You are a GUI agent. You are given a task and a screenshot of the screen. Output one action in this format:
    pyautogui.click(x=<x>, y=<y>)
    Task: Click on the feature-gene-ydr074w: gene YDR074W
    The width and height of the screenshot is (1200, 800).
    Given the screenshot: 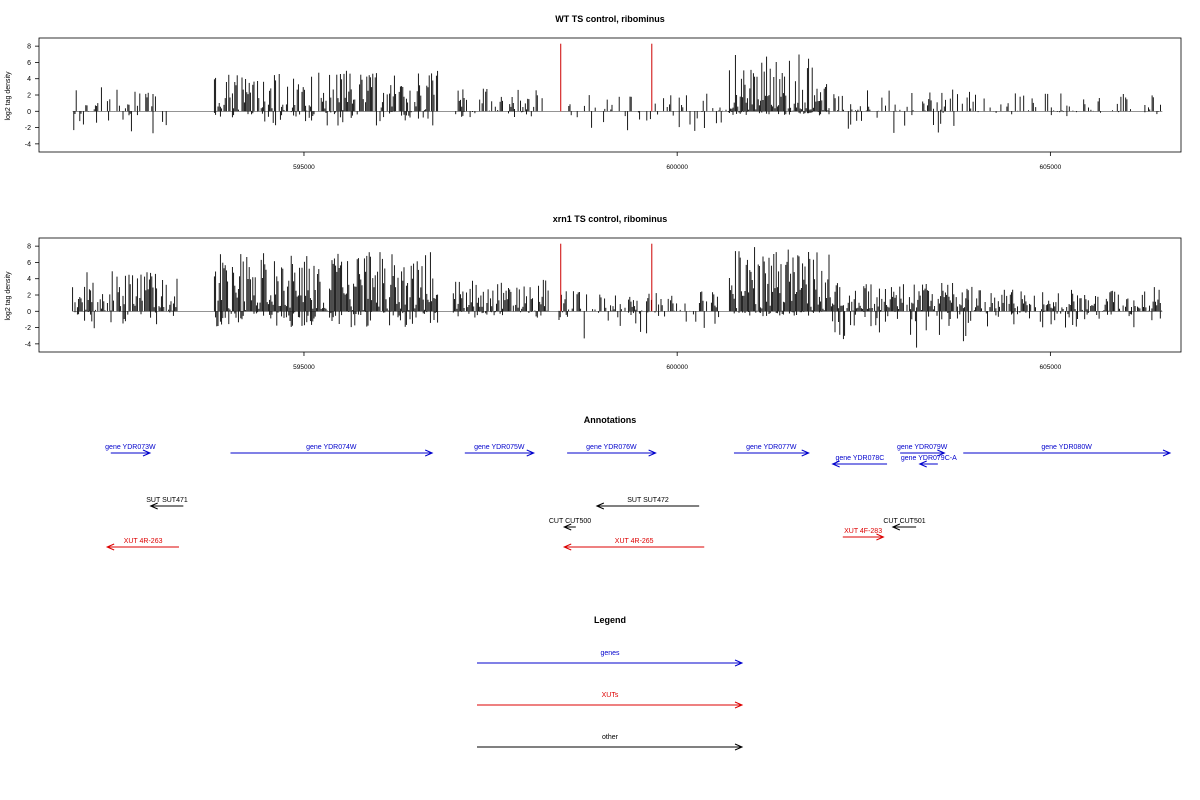 What is the action you would take?
    pyautogui.click(x=332, y=450)
    